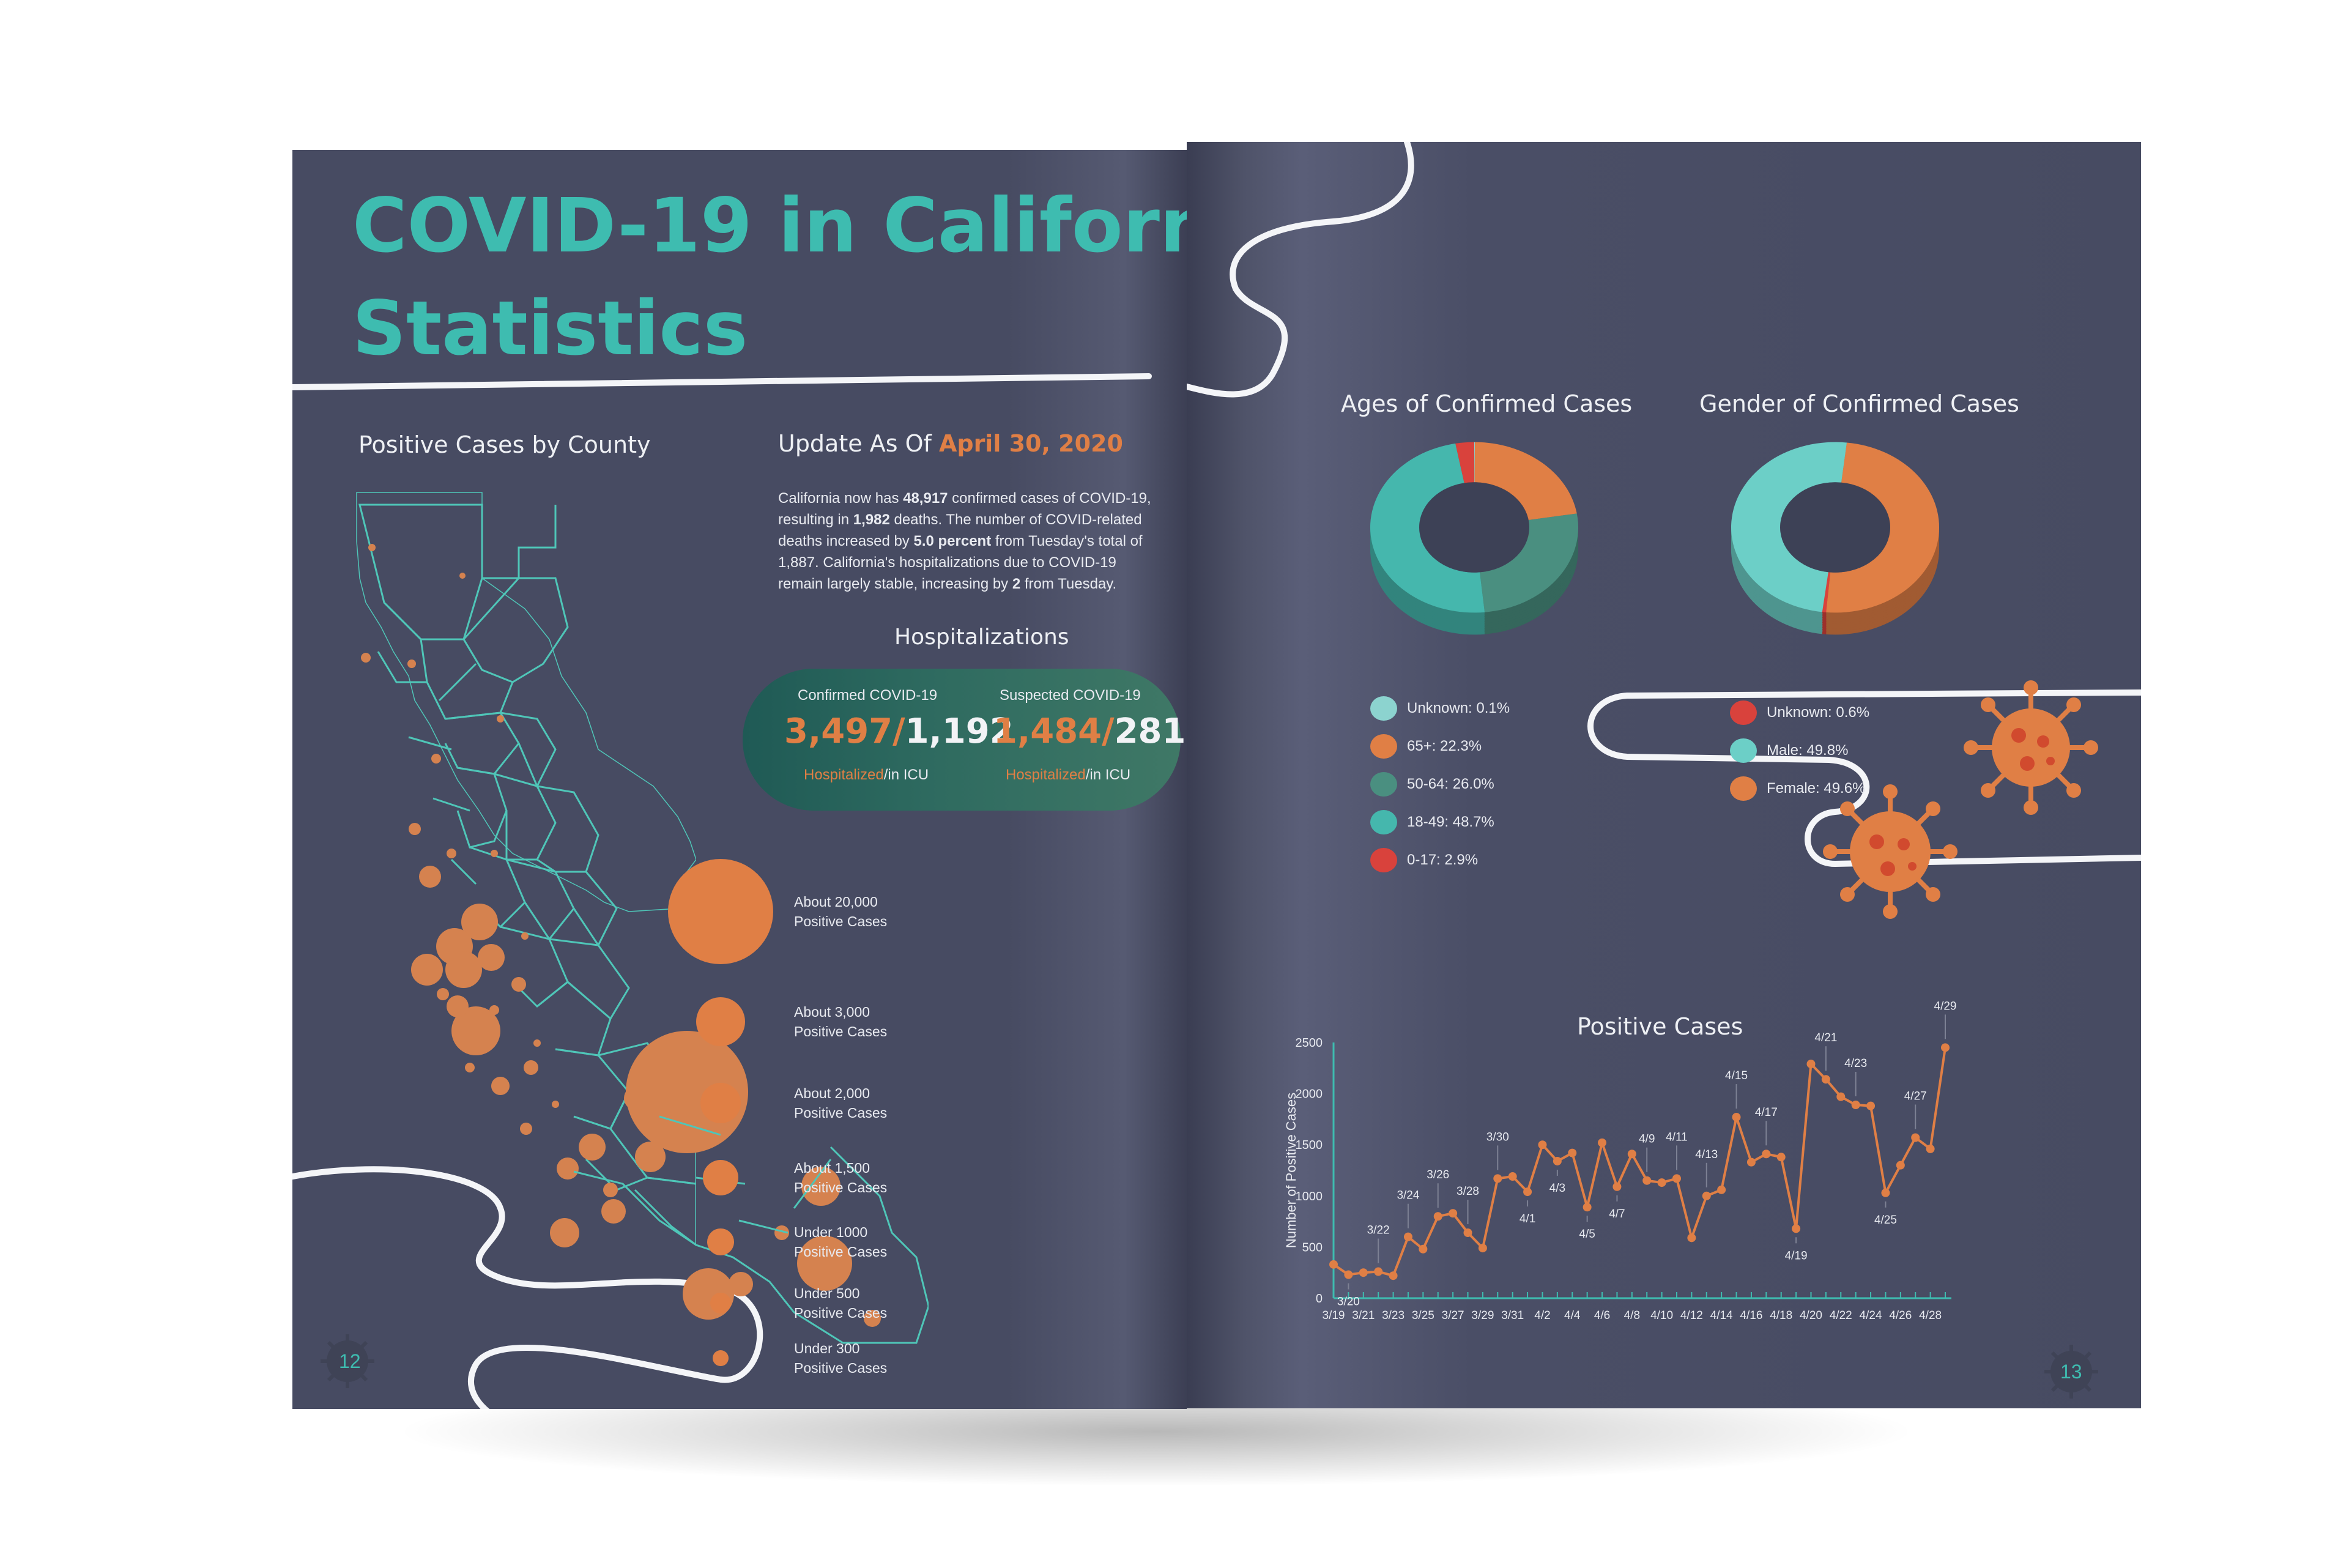 Image resolution: width=2349 pixels, height=1568 pixels. I want to click on suspected-label: Suspected COVID-19, so click(1070, 695).